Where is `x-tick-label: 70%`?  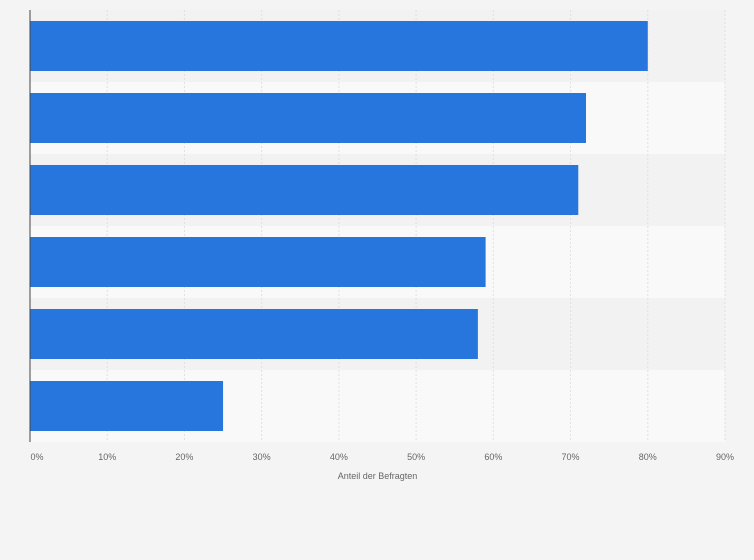 x-tick-label: 70% is located at coordinates (571, 457).